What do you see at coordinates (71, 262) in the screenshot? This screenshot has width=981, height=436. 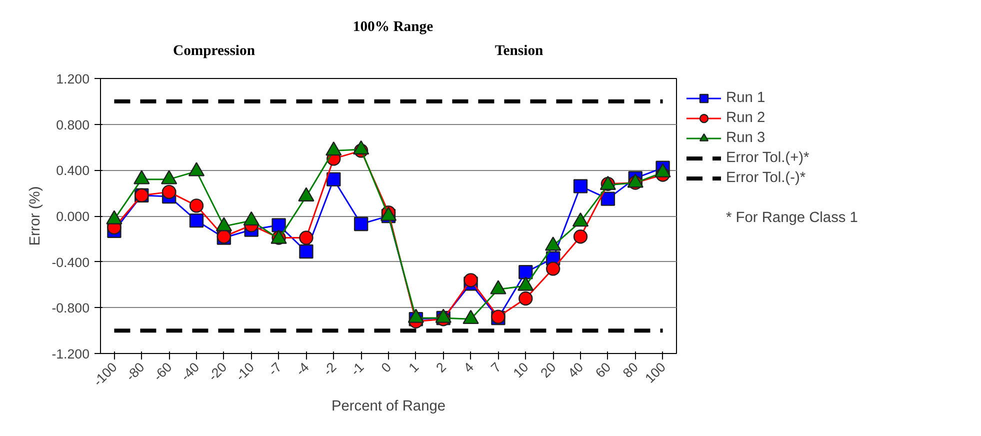 I see `y-tick-label: -0.400` at bounding box center [71, 262].